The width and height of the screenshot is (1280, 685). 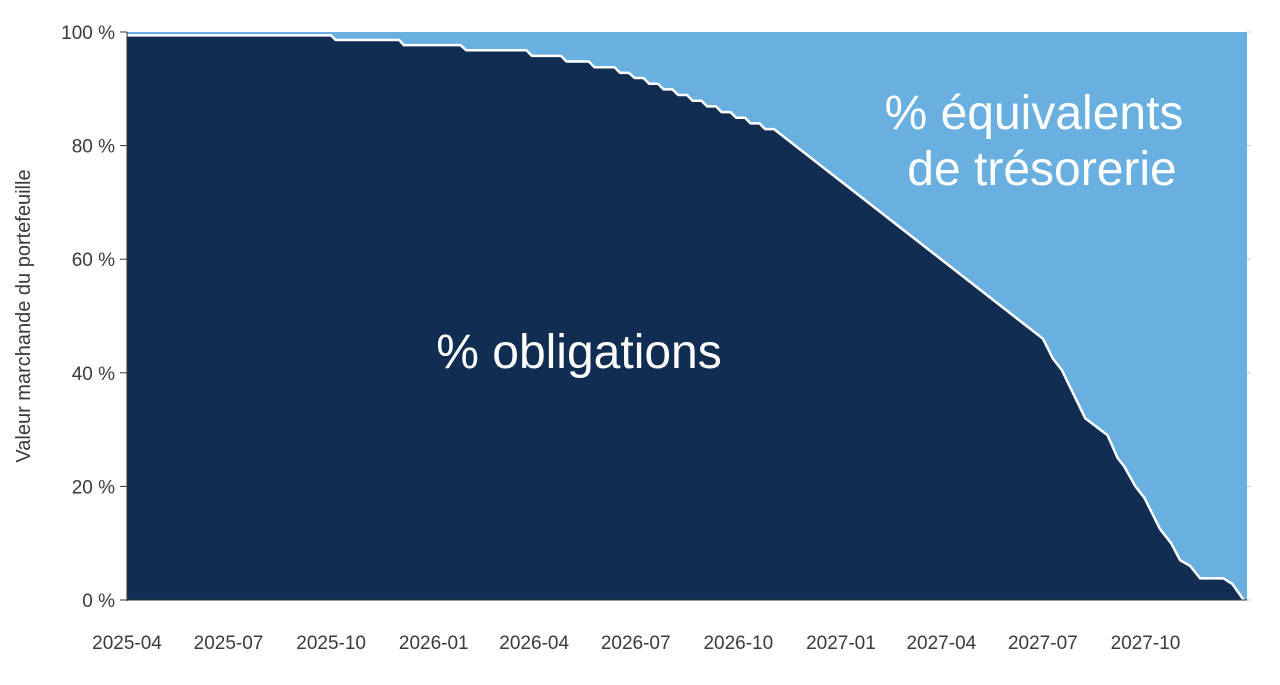 What do you see at coordinates (738, 643) in the screenshot?
I see `x-tick-label: 2026-10` at bounding box center [738, 643].